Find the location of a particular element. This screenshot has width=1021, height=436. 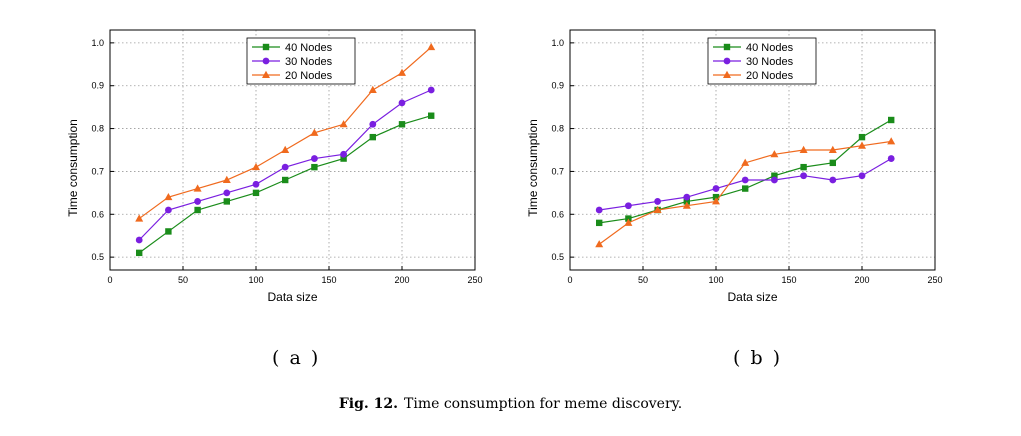

y-tick-label: 1.0 is located at coordinates (557, 43).